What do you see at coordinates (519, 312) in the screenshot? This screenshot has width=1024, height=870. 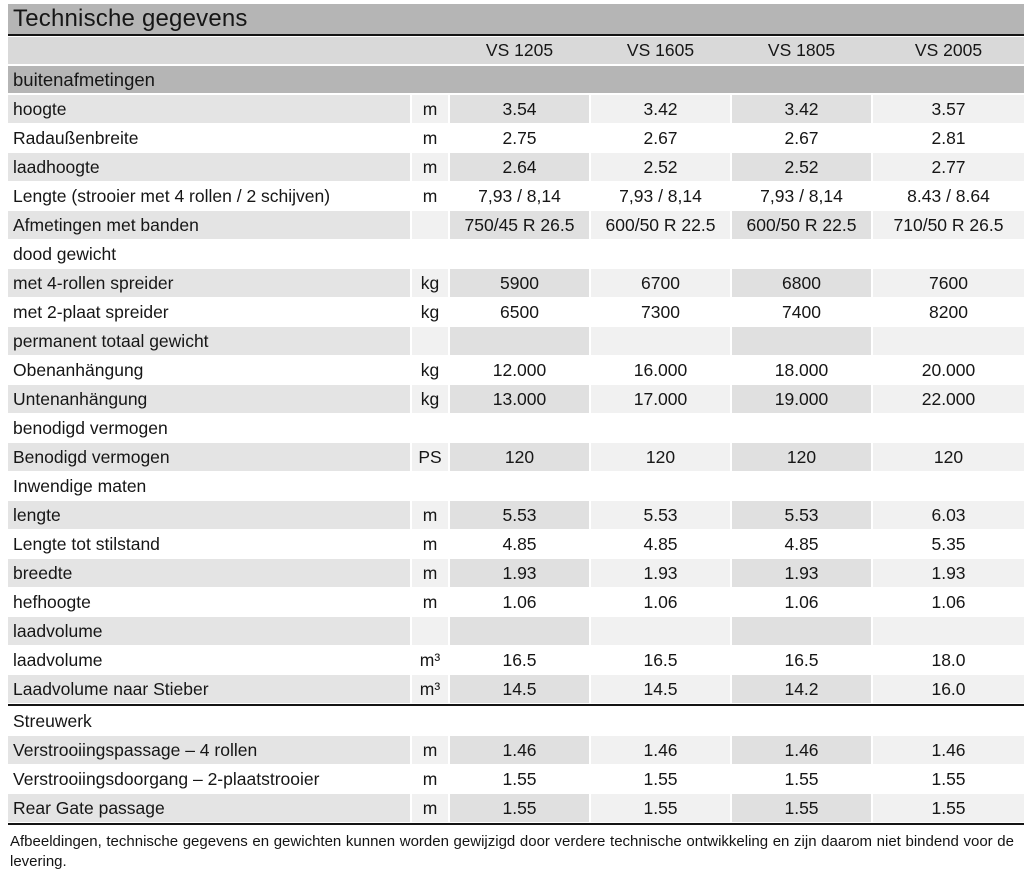 I see `value-cell: 6500` at bounding box center [519, 312].